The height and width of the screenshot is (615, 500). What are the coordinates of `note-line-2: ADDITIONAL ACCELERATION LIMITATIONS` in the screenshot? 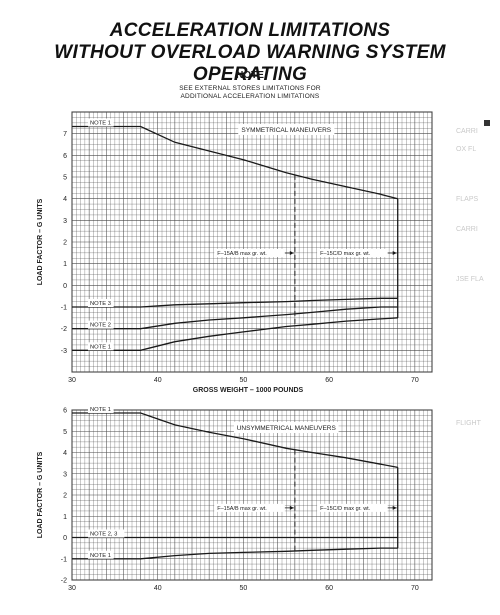 It's located at (250, 96).